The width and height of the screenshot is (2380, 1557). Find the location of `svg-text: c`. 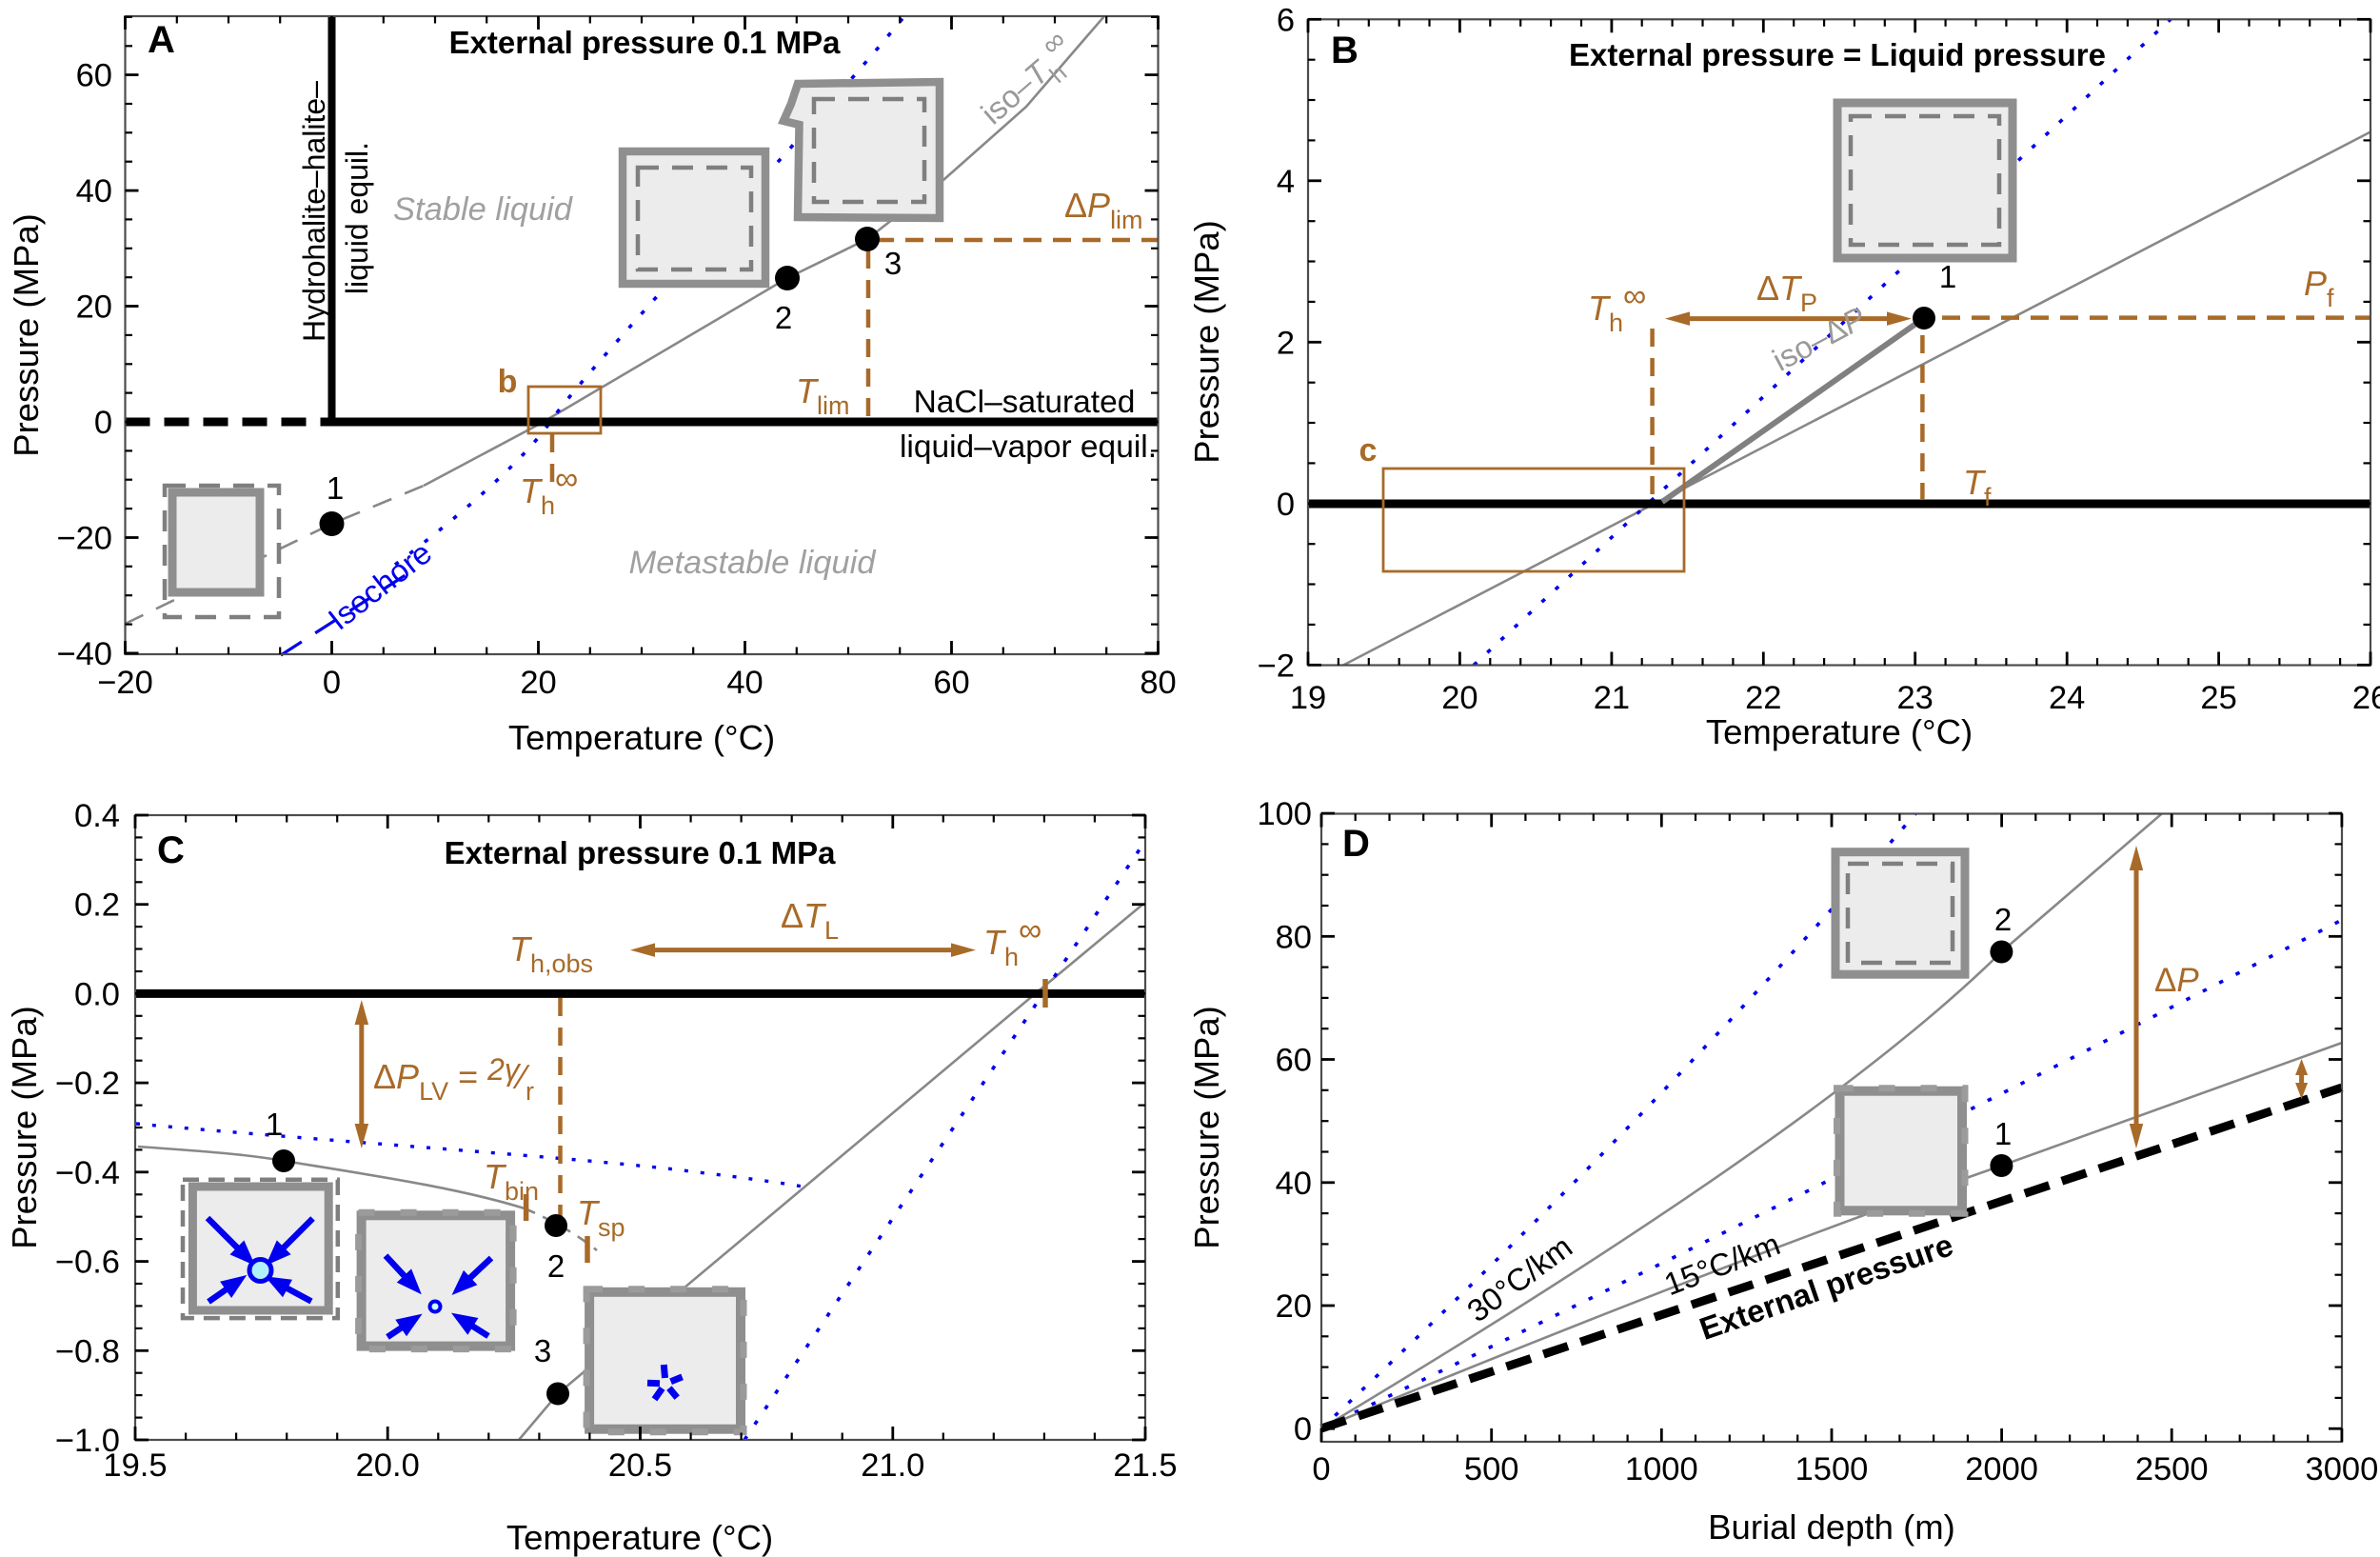

svg-text: c is located at coordinates (1368, 450).